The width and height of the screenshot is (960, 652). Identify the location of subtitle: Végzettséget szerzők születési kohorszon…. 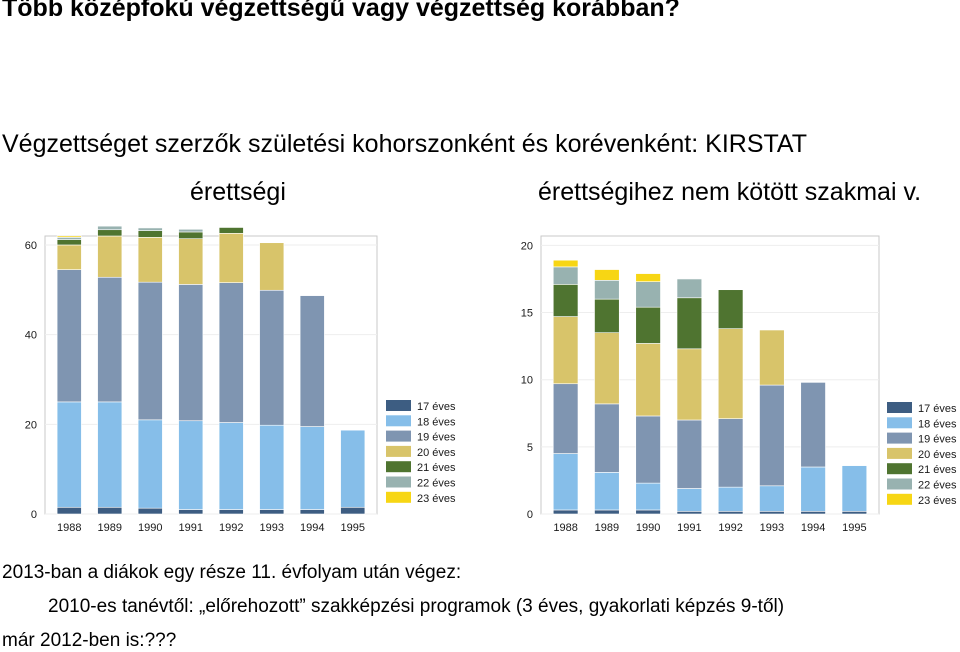
(405, 144).